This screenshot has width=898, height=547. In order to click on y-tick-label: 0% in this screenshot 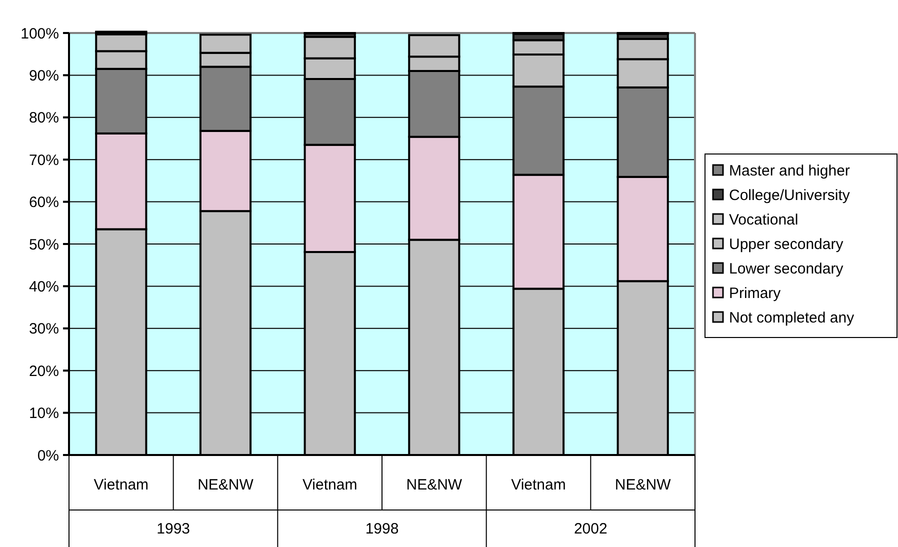, I will do `click(48, 455)`.